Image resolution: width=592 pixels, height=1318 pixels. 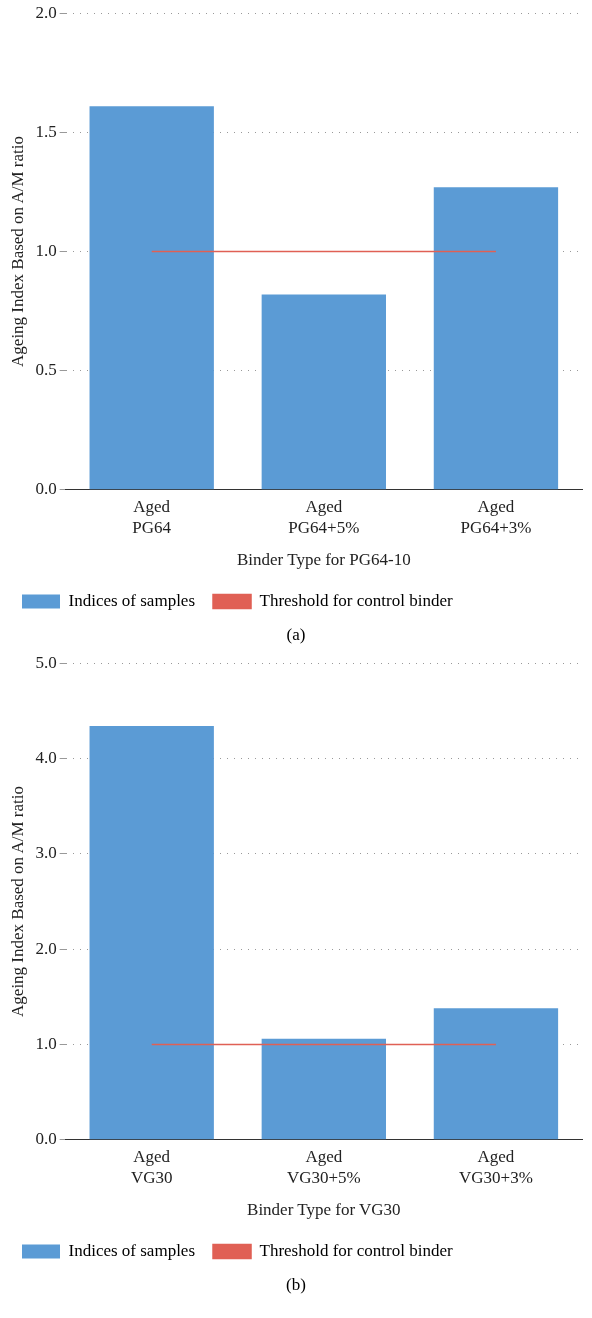 I want to click on x-tick-label: Aged VG30+3%, so click(x=496, y=1167).